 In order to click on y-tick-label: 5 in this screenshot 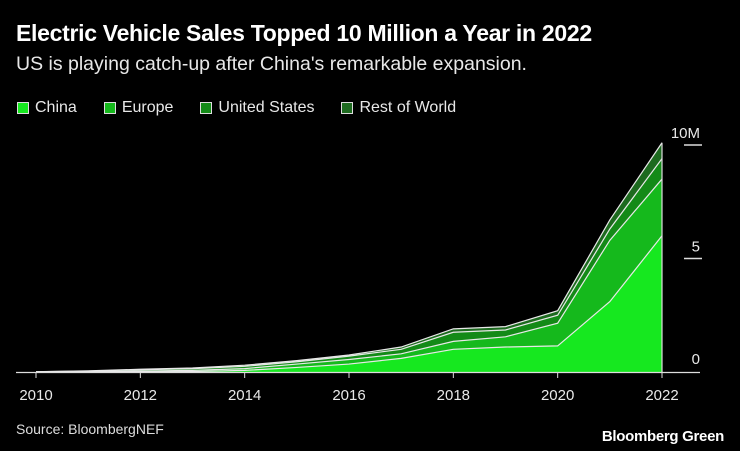, I will do `click(696, 247)`.